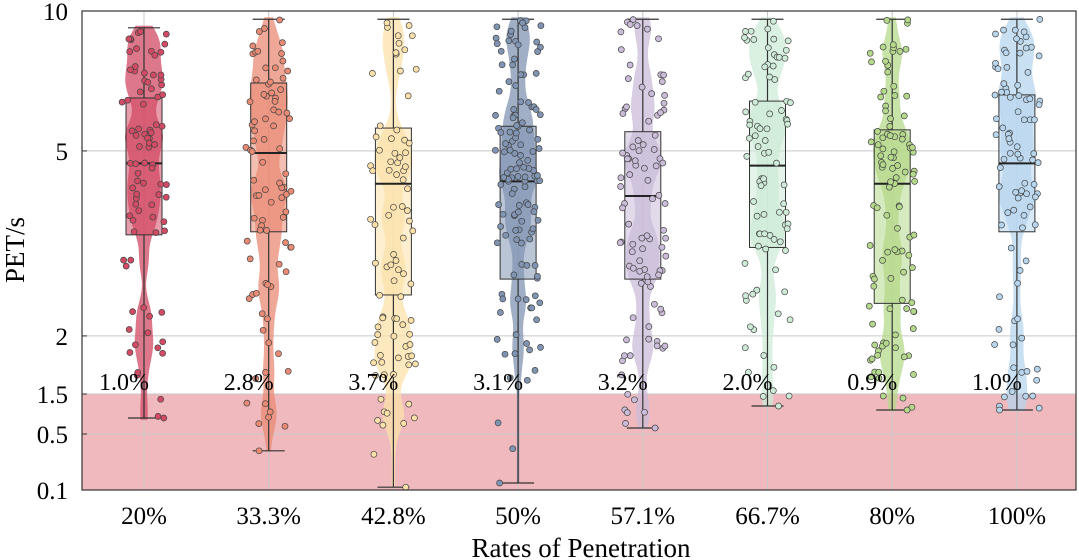 The height and width of the screenshot is (560, 1079). What do you see at coordinates (62, 152) in the screenshot?
I see `y-tick-label: 5` at bounding box center [62, 152].